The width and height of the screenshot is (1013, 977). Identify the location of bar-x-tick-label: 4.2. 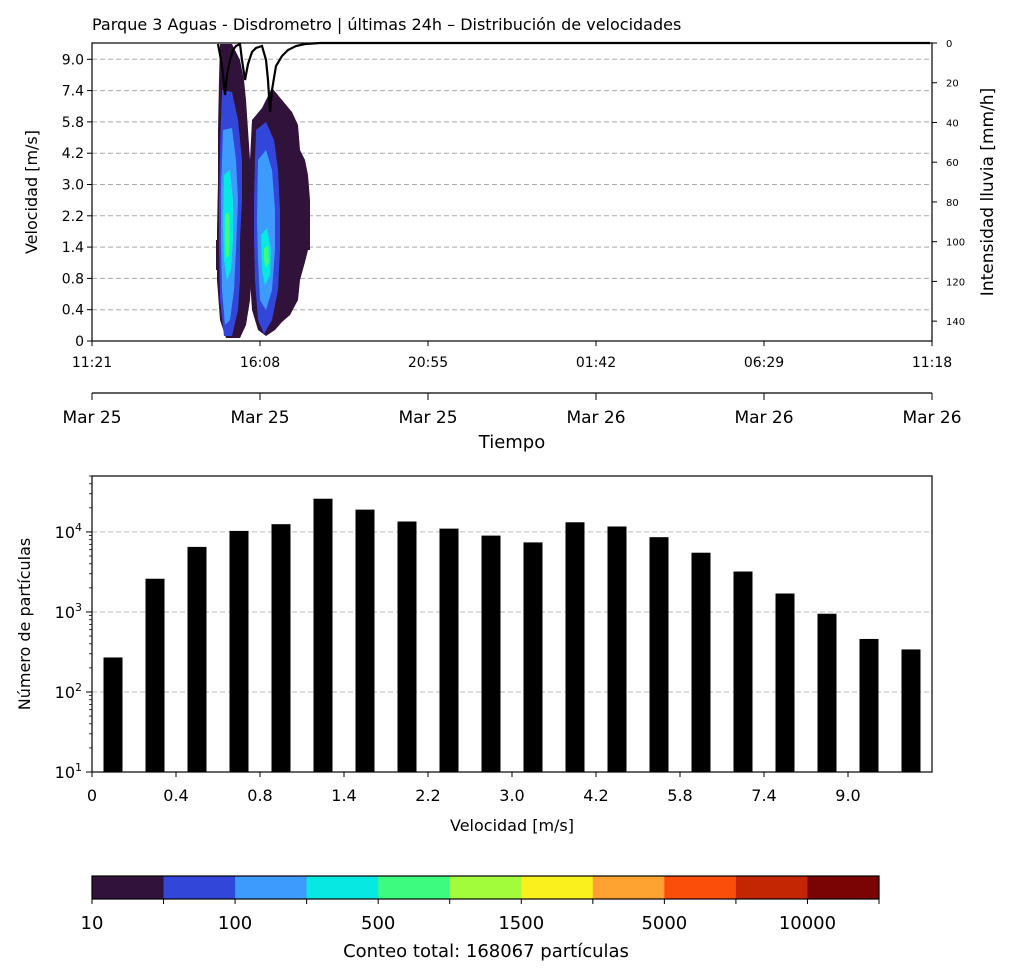
(595, 795).